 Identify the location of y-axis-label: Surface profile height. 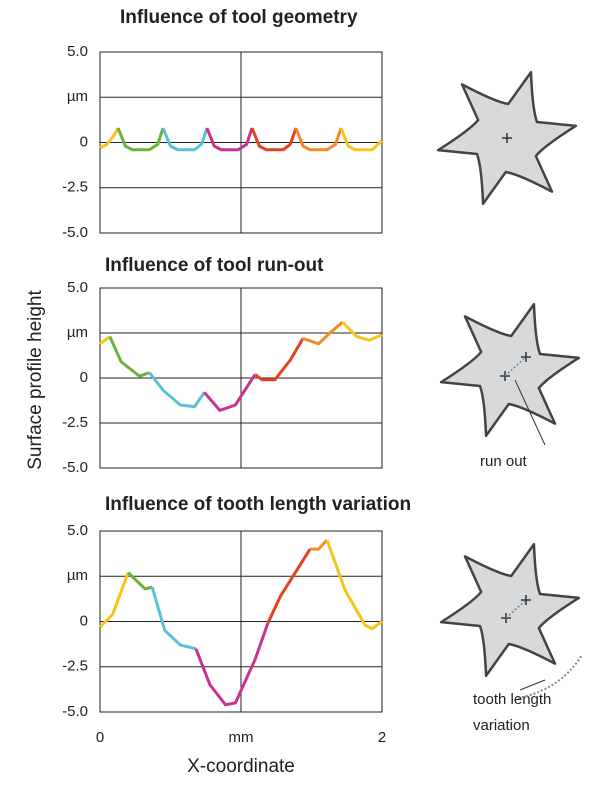
(35, 380).